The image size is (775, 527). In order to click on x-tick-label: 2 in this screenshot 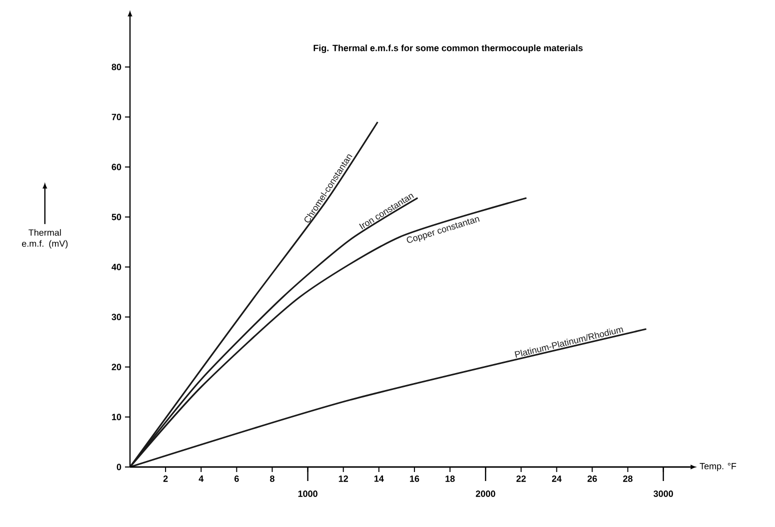, I will do `click(165, 479)`.